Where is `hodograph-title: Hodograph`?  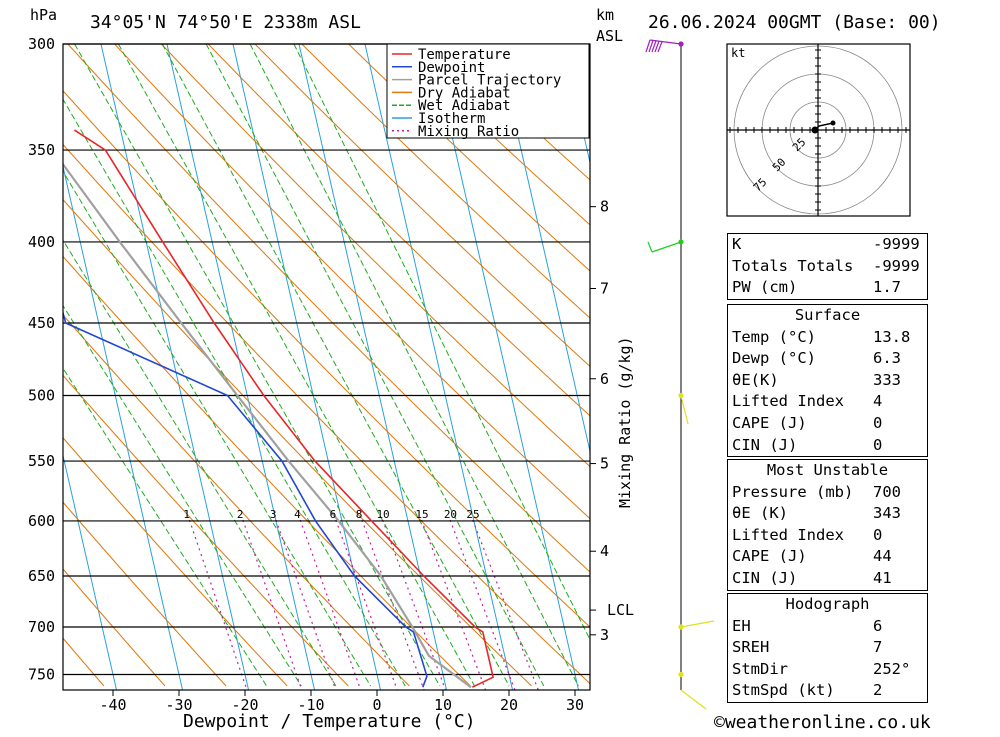 hodograph-title: Hodograph is located at coordinates (827, 605).